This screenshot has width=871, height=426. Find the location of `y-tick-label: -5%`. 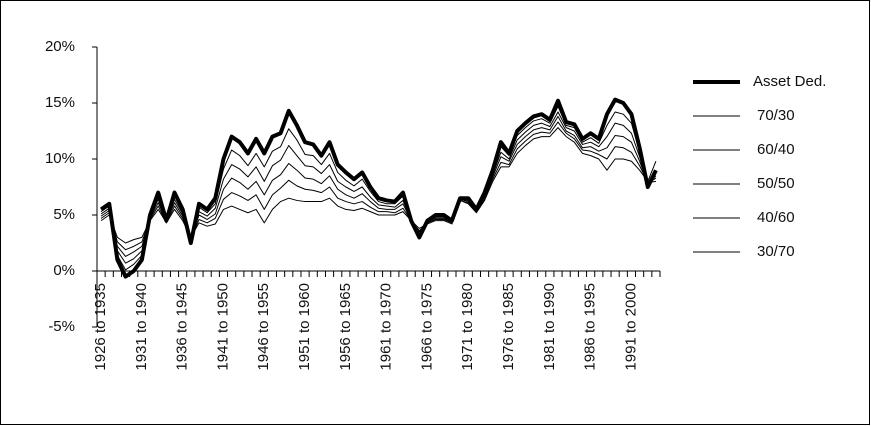

y-tick-label: -5% is located at coordinates (61, 326).